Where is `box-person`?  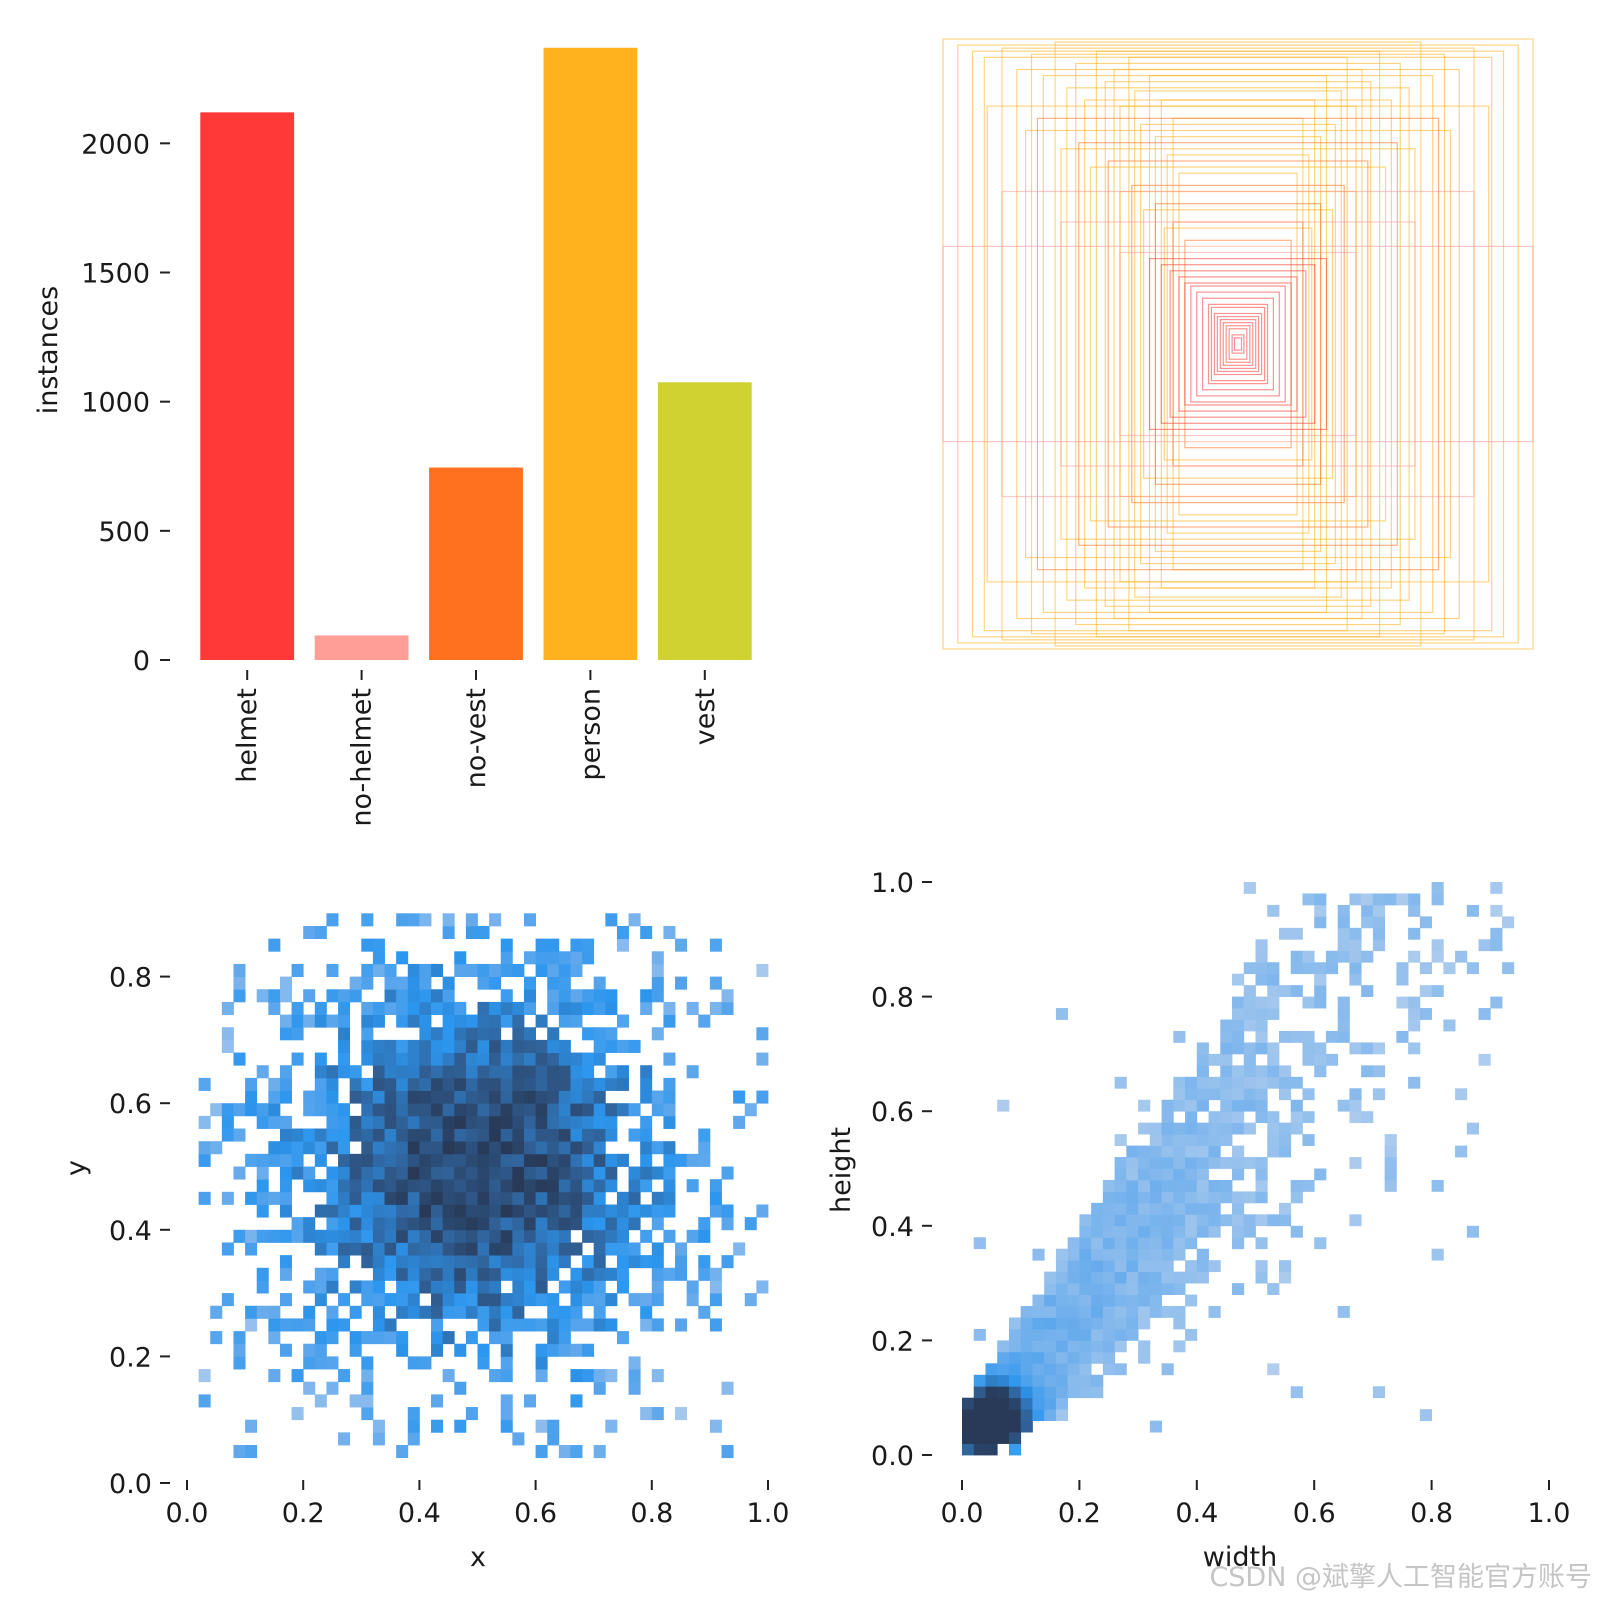 box-person is located at coordinates (1238, 343).